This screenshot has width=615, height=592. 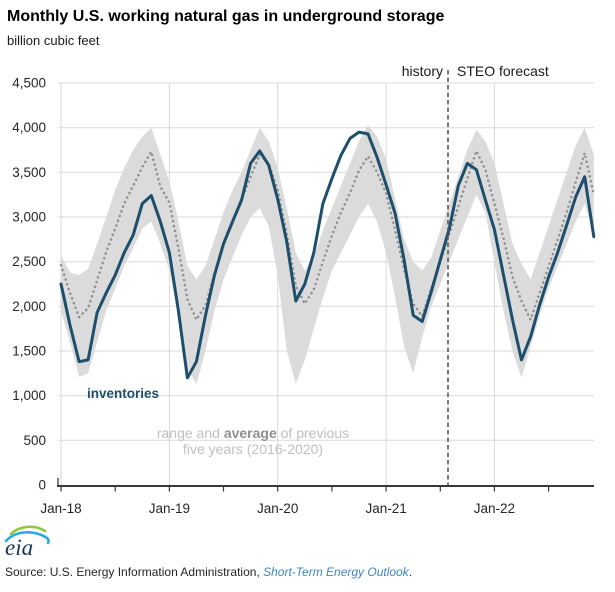 I want to click on y-tick-label-4000: 4,000, so click(x=29, y=127).